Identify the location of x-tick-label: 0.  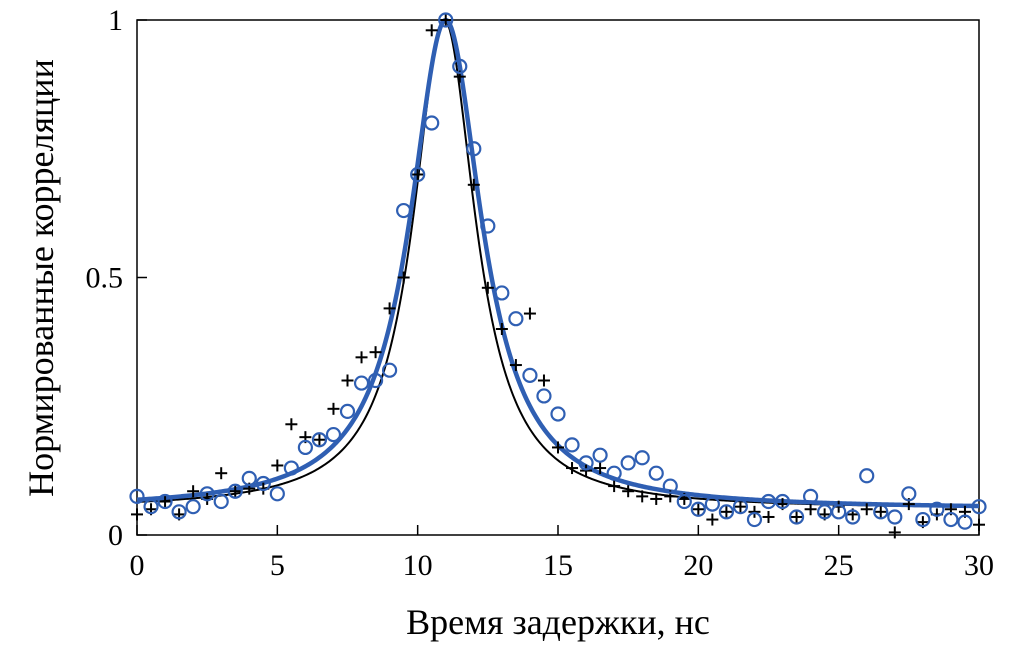
(137, 565).